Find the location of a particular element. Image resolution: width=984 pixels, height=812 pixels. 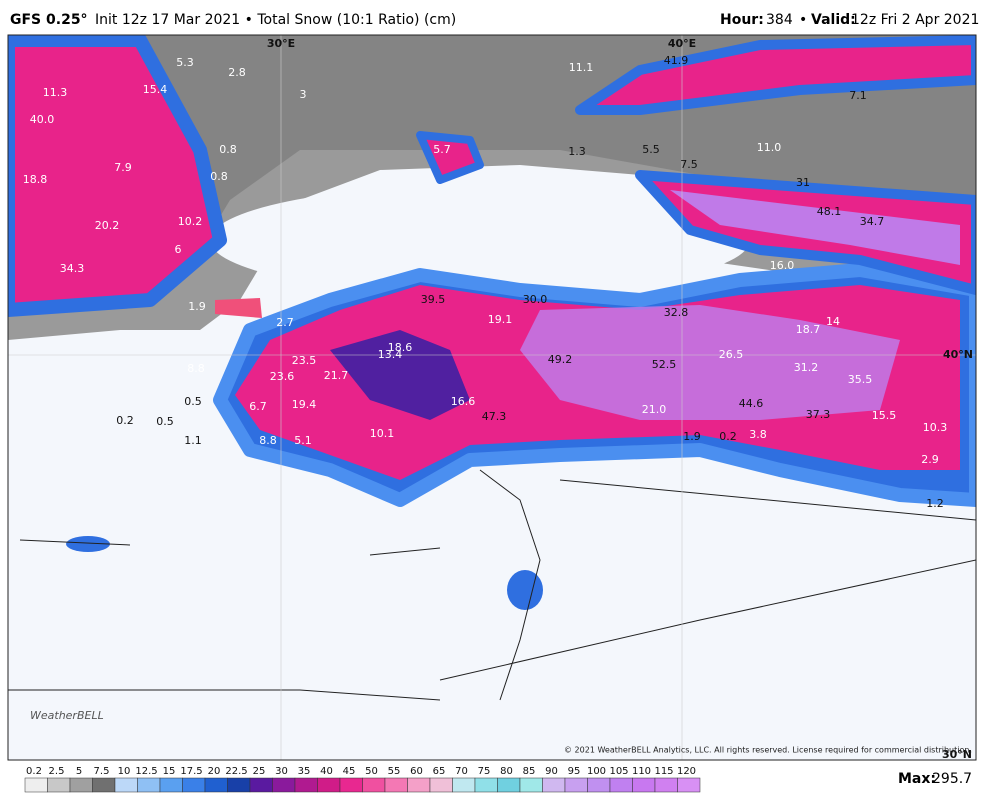

value-label: 2.9 is located at coordinates (930, 459).